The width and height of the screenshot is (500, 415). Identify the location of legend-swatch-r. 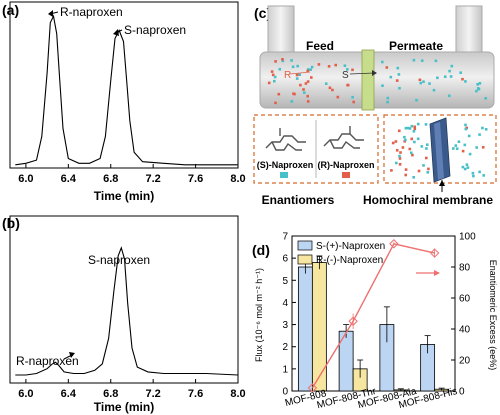
(305, 259).